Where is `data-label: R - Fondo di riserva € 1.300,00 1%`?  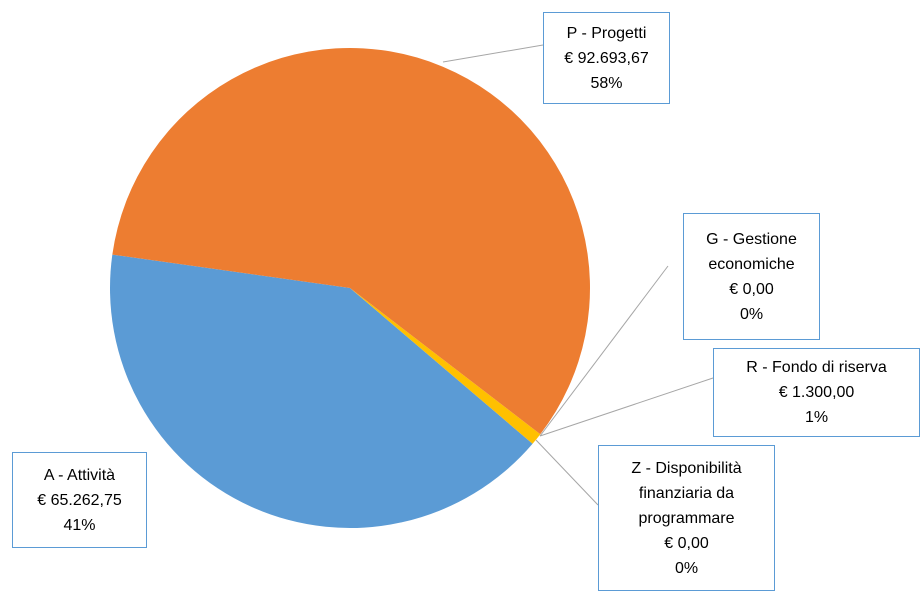
data-label: R - Fondo di riserva € 1.300,00 1% is located at coordinates (816, 392).